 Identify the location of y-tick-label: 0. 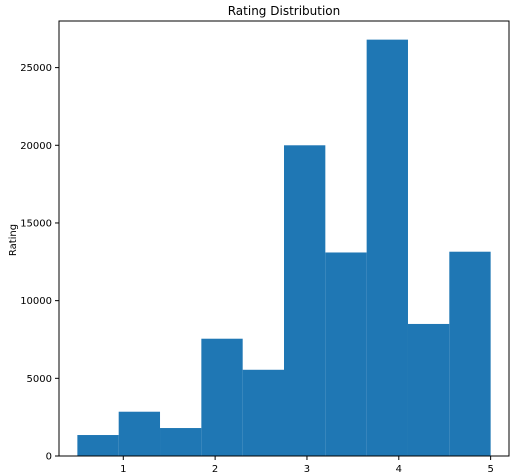
(49, 457).